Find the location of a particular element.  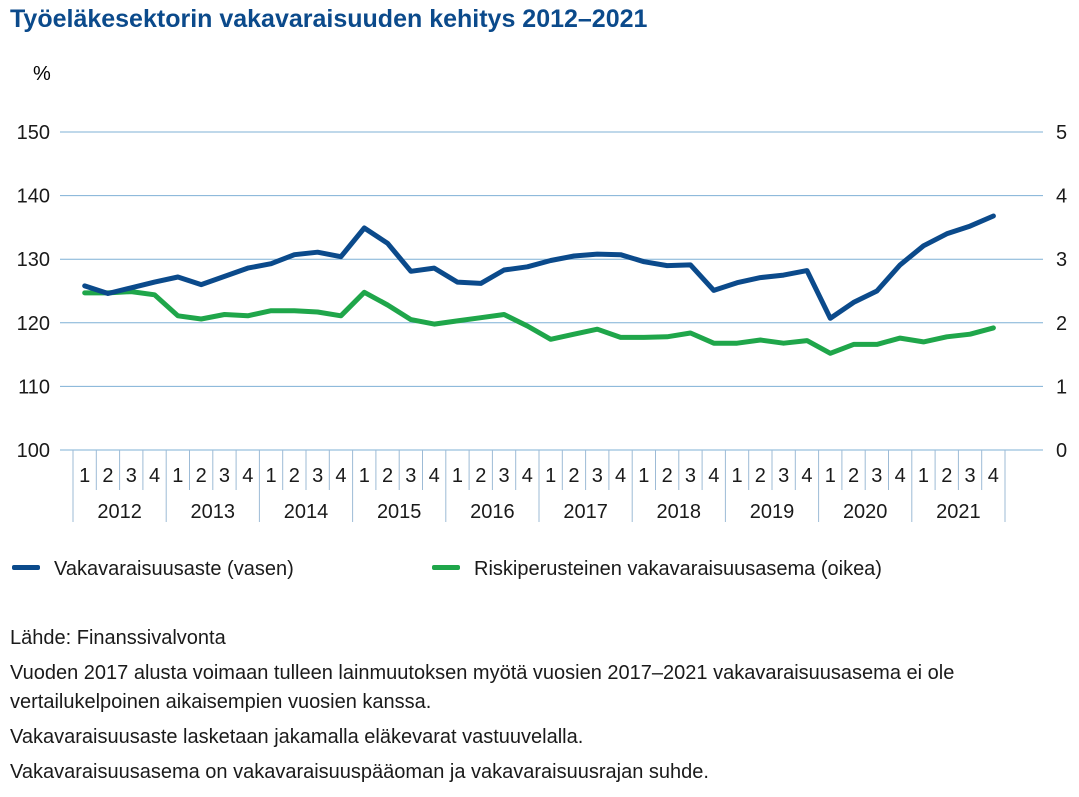

legend-label-left: Vakavaraisuusaste (vasen) is located at coordinates (174, 569).